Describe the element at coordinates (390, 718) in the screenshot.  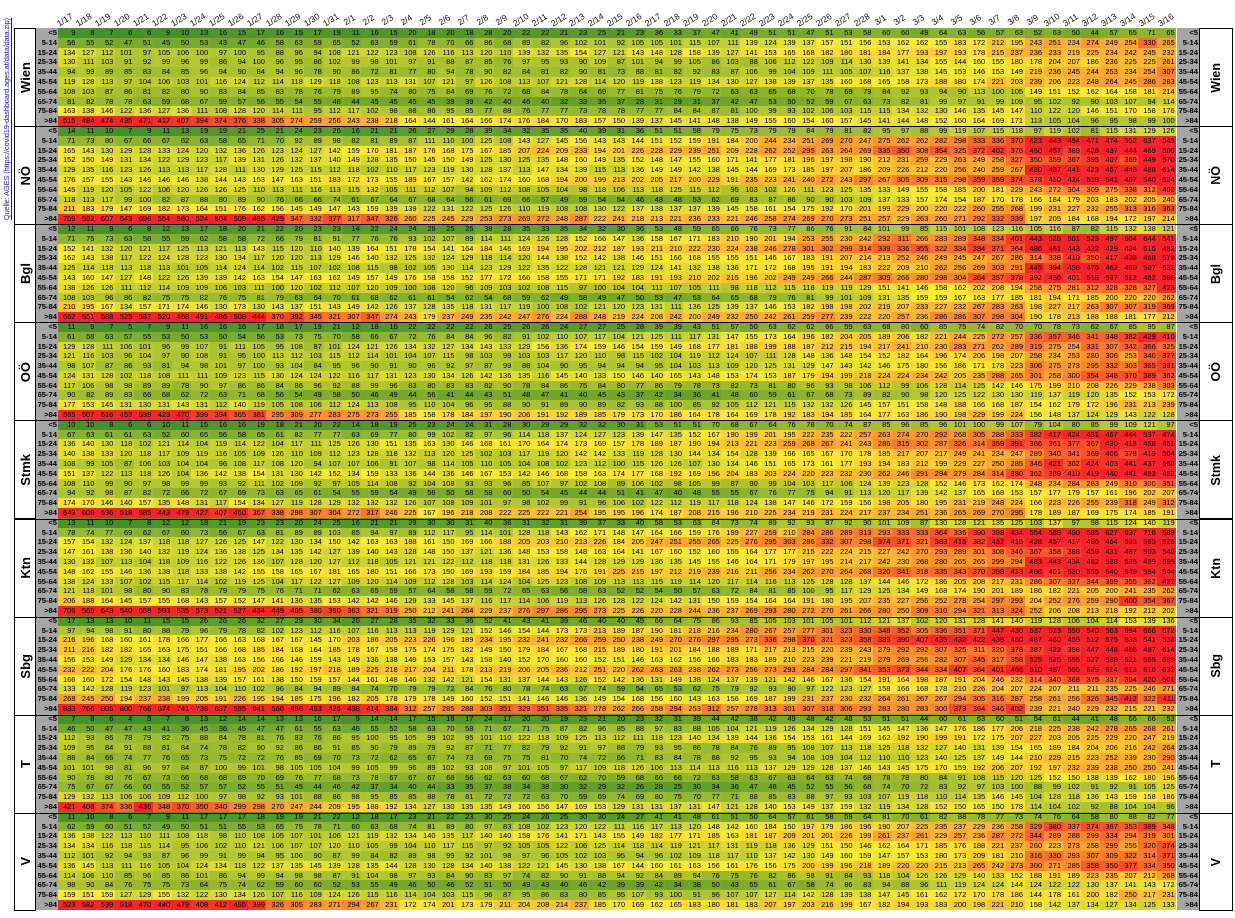
I see `heatmap-cell: 14` at that location.